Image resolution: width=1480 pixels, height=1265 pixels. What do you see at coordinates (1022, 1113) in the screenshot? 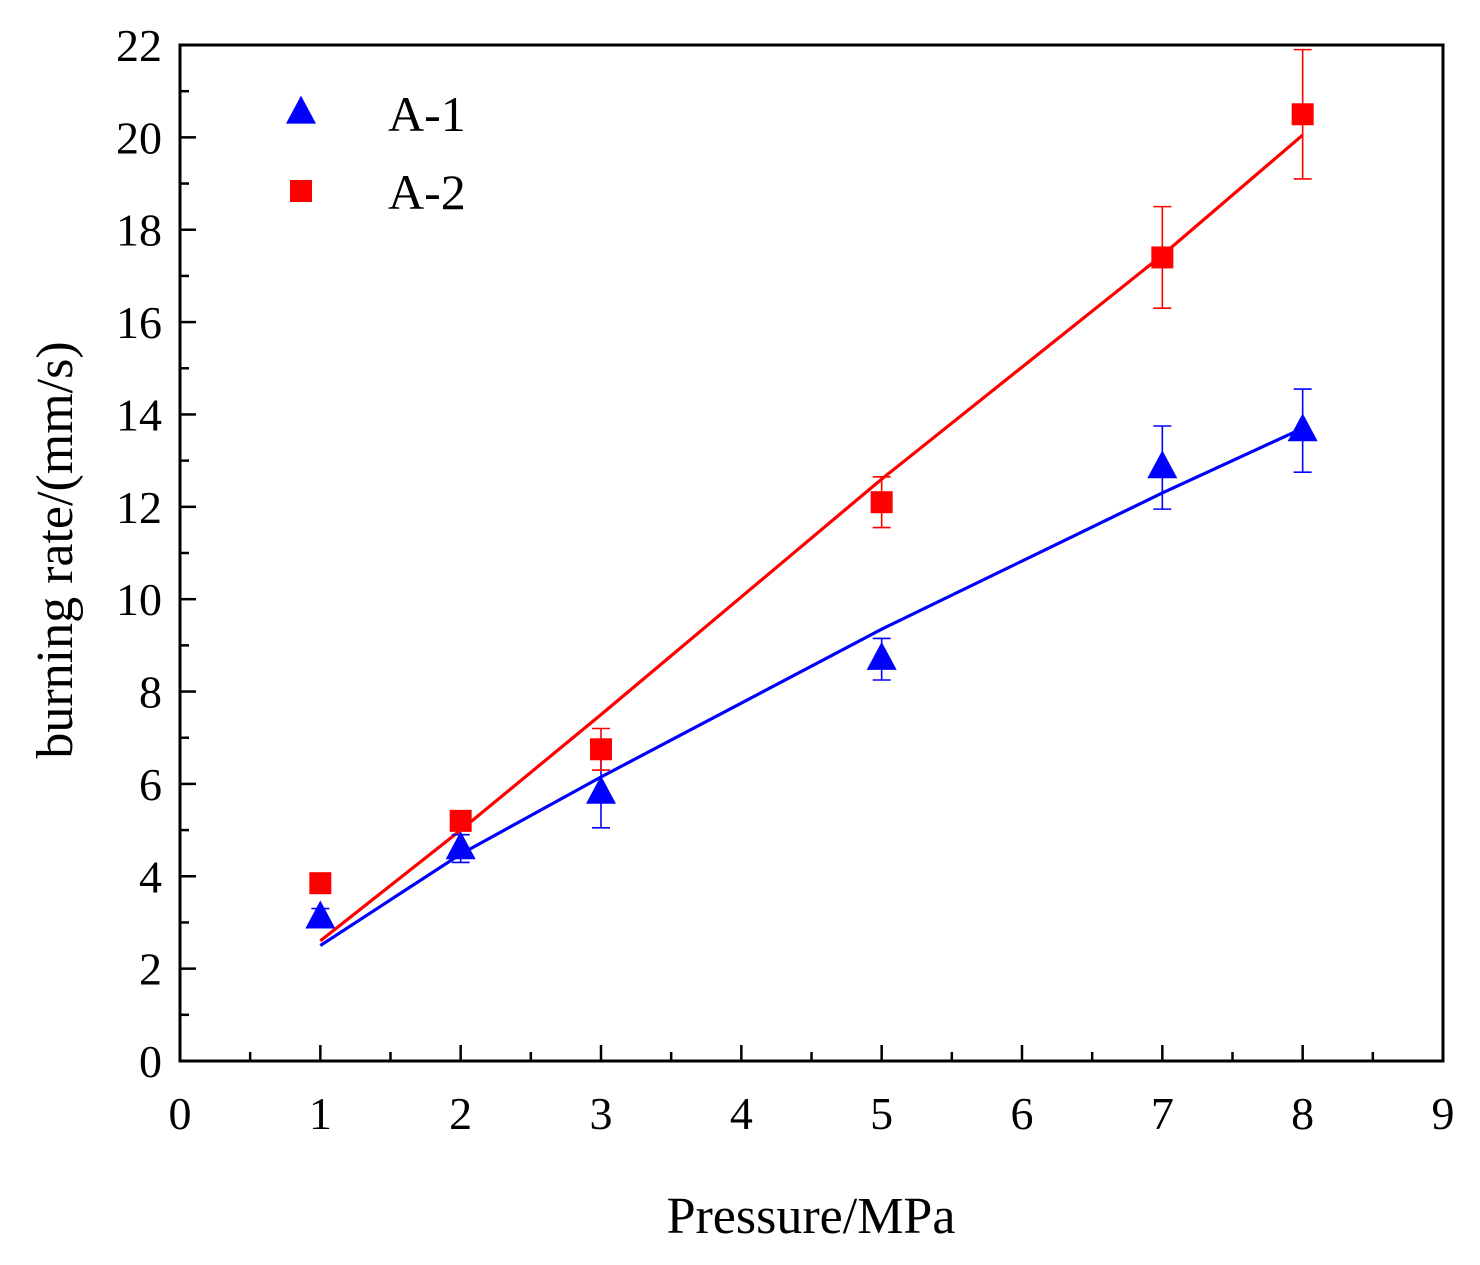
I see `x-tick-label: 6` at bounding box center [1022, 1113].